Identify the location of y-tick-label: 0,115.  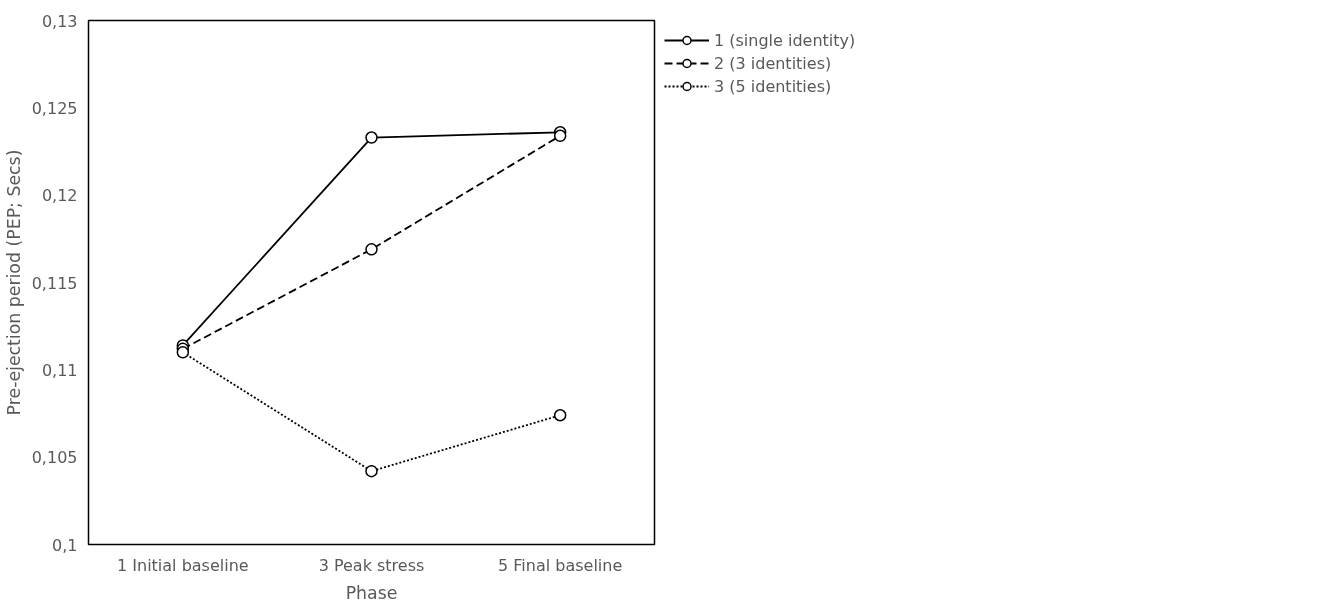
(54, 283).